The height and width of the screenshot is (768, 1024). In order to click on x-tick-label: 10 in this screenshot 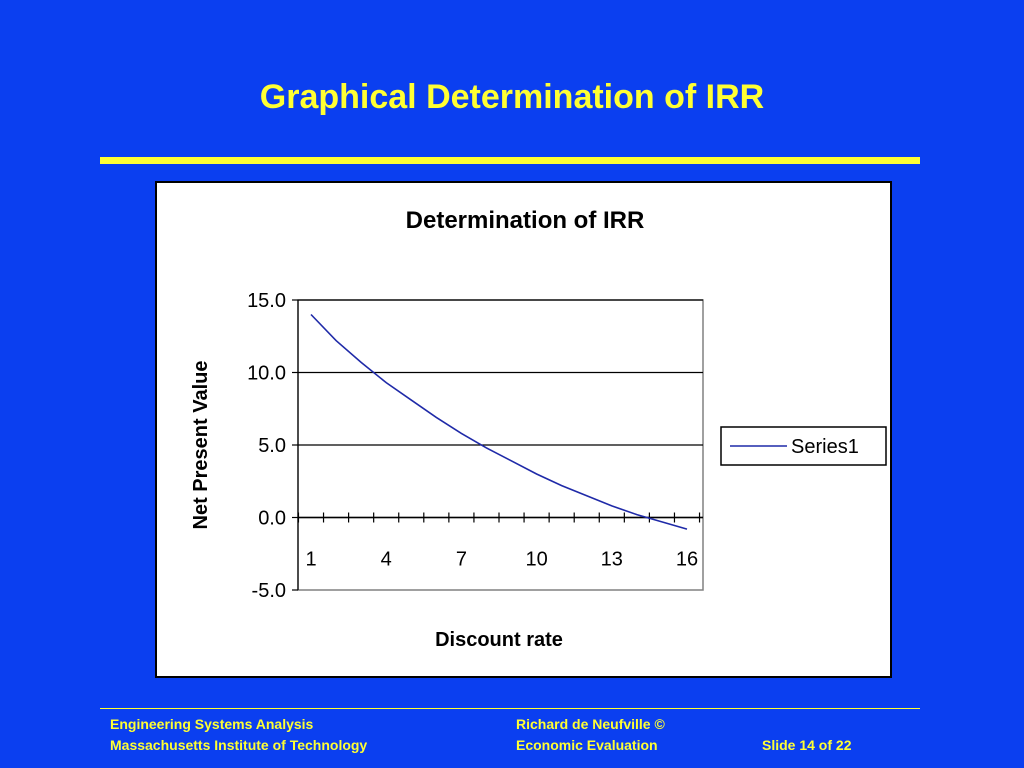, I will do `click(536, 560)`.